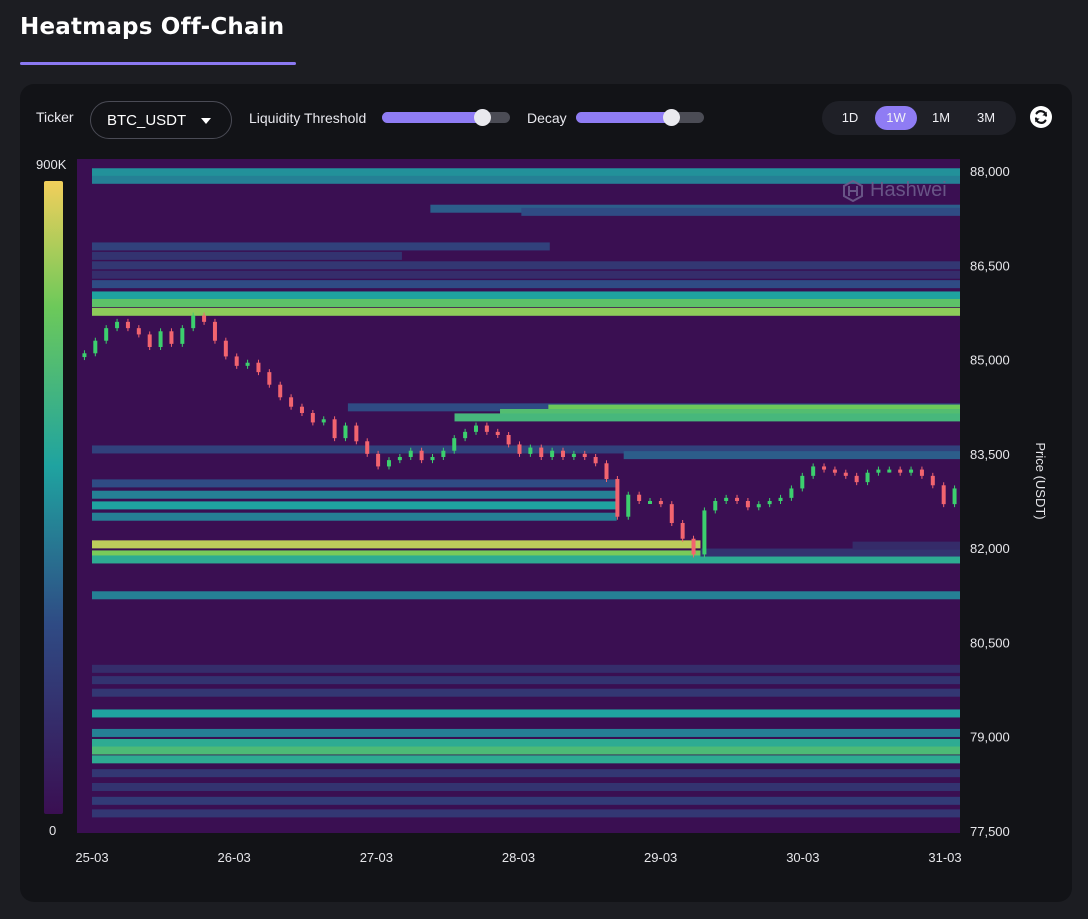 This screenshot has height=919, width=1088. Describe the element at coordinates (1040, 480) in the screenshot. I see `y-axis-label: Price (USDT)` at that location.